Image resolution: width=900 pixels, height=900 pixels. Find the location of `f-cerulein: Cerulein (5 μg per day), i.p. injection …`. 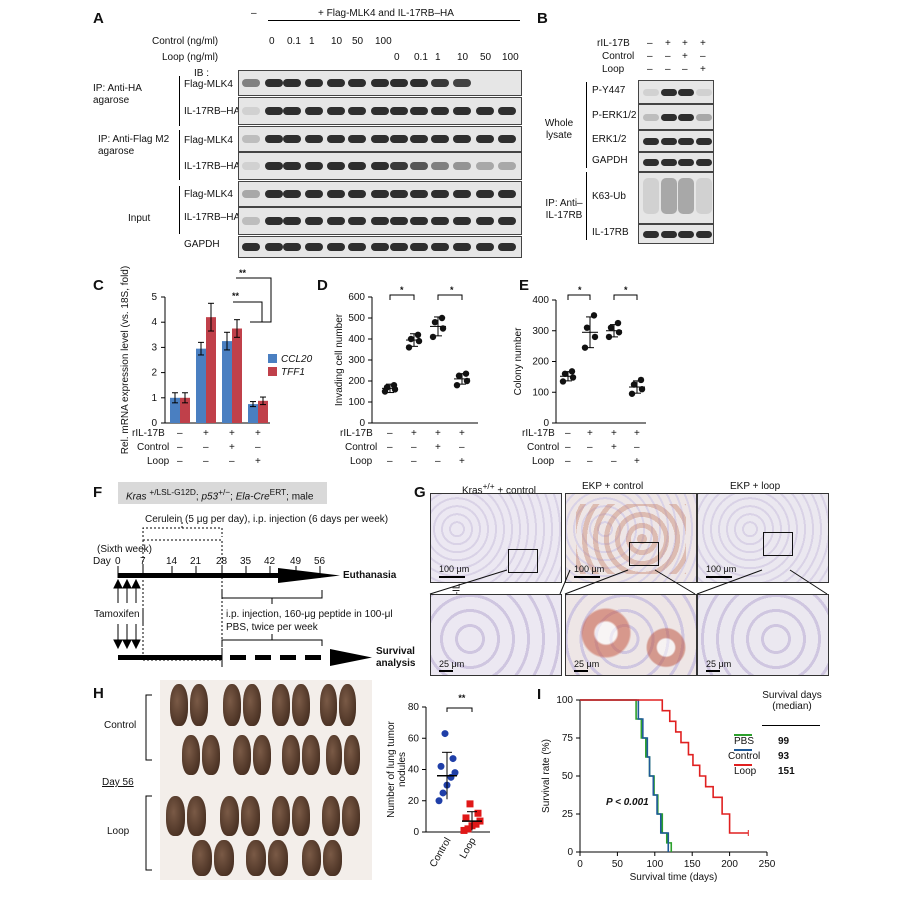

f-cerulein: Cerulein (5 μg per day), i.p. injection … is located at coordinates (267, 519).